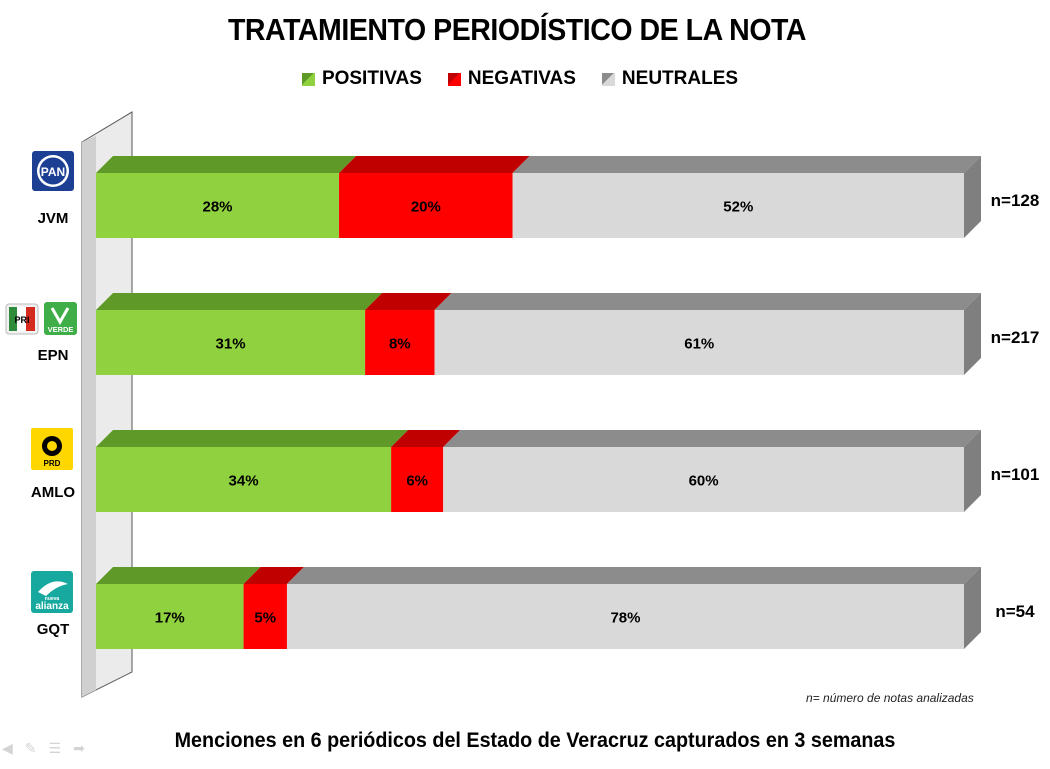  I want to click on chart-legend: POSITIVAS NEGATIVAS NEUTRALES, so click(520, 79).